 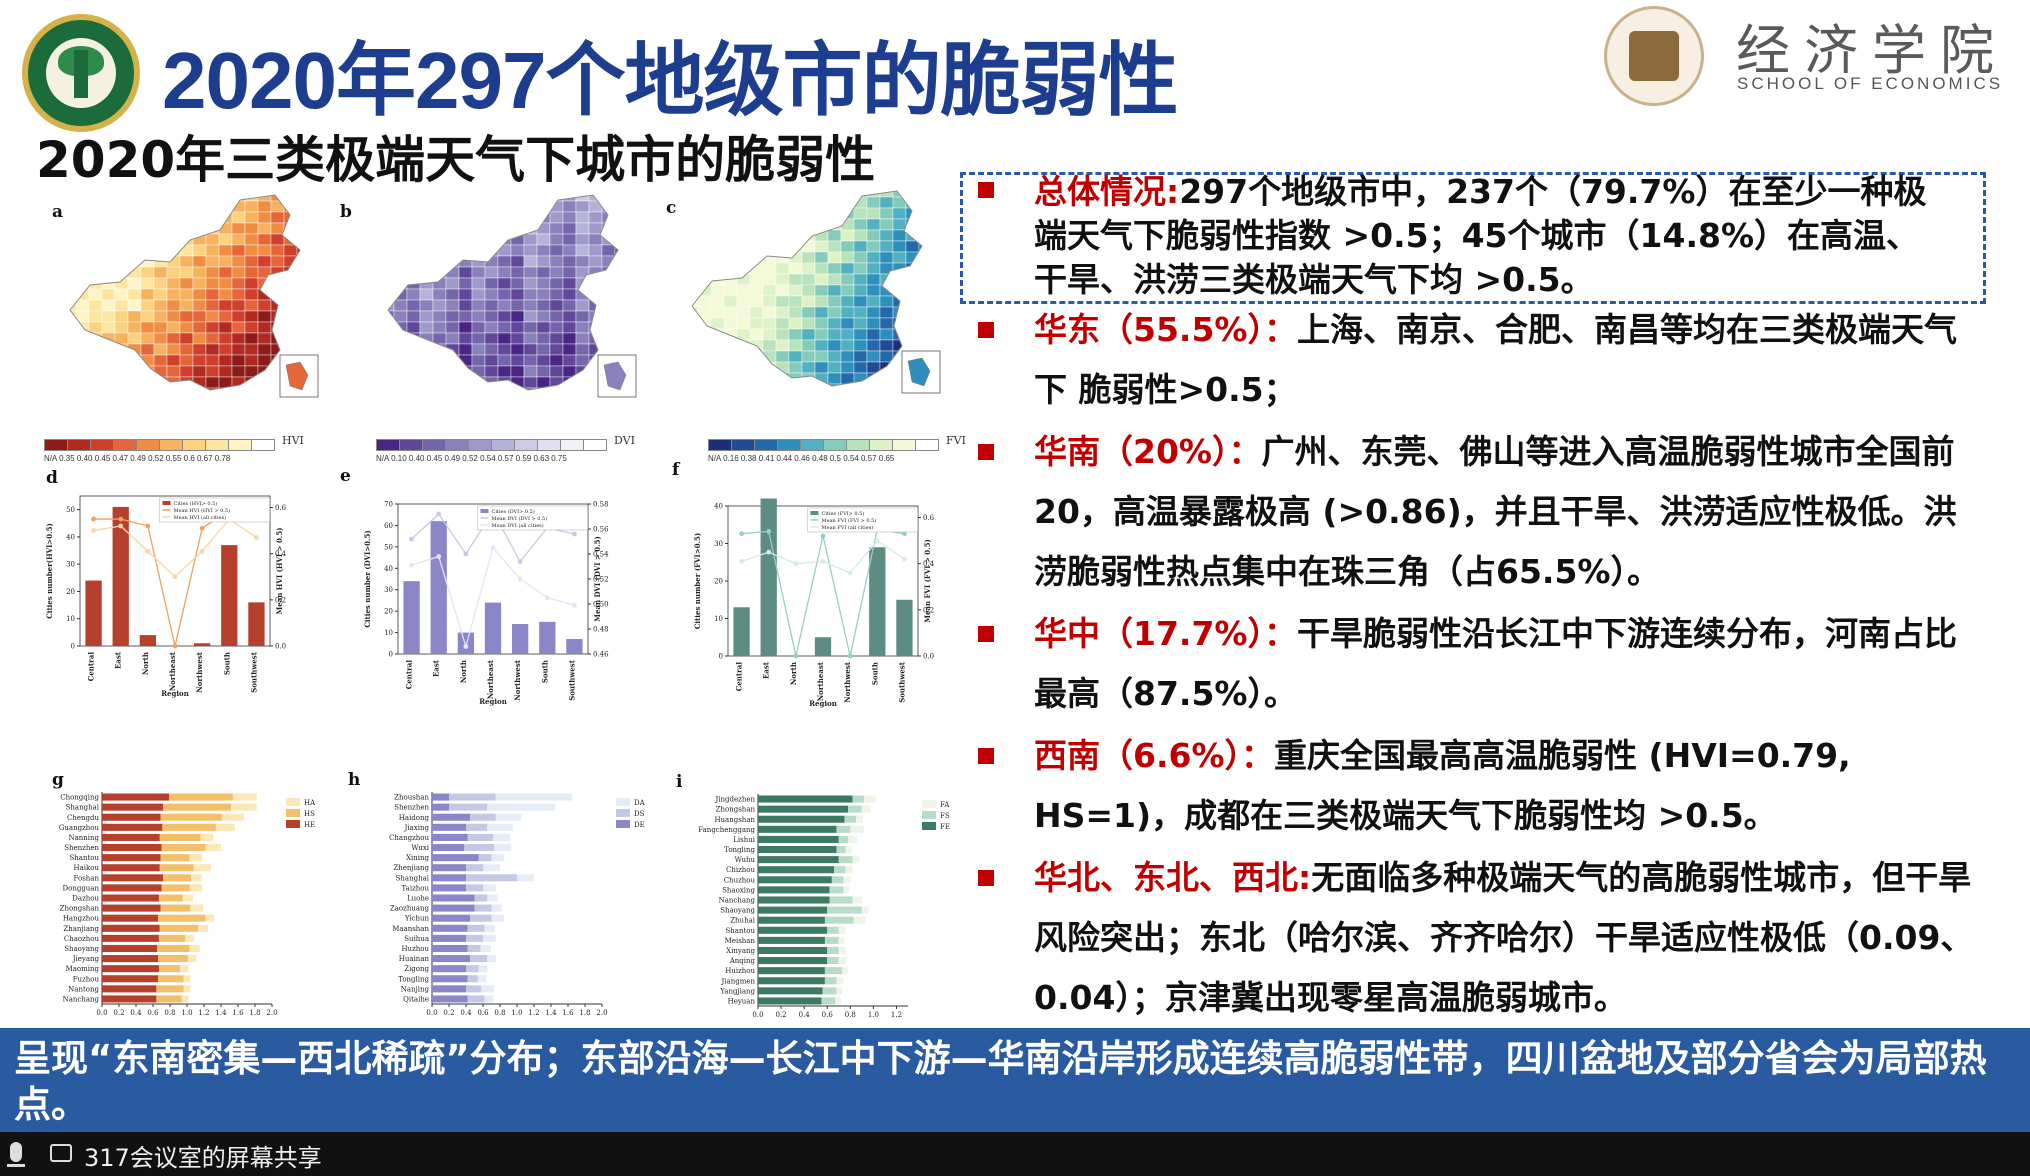 I want to click on series-point, so click(x=520, y=579).